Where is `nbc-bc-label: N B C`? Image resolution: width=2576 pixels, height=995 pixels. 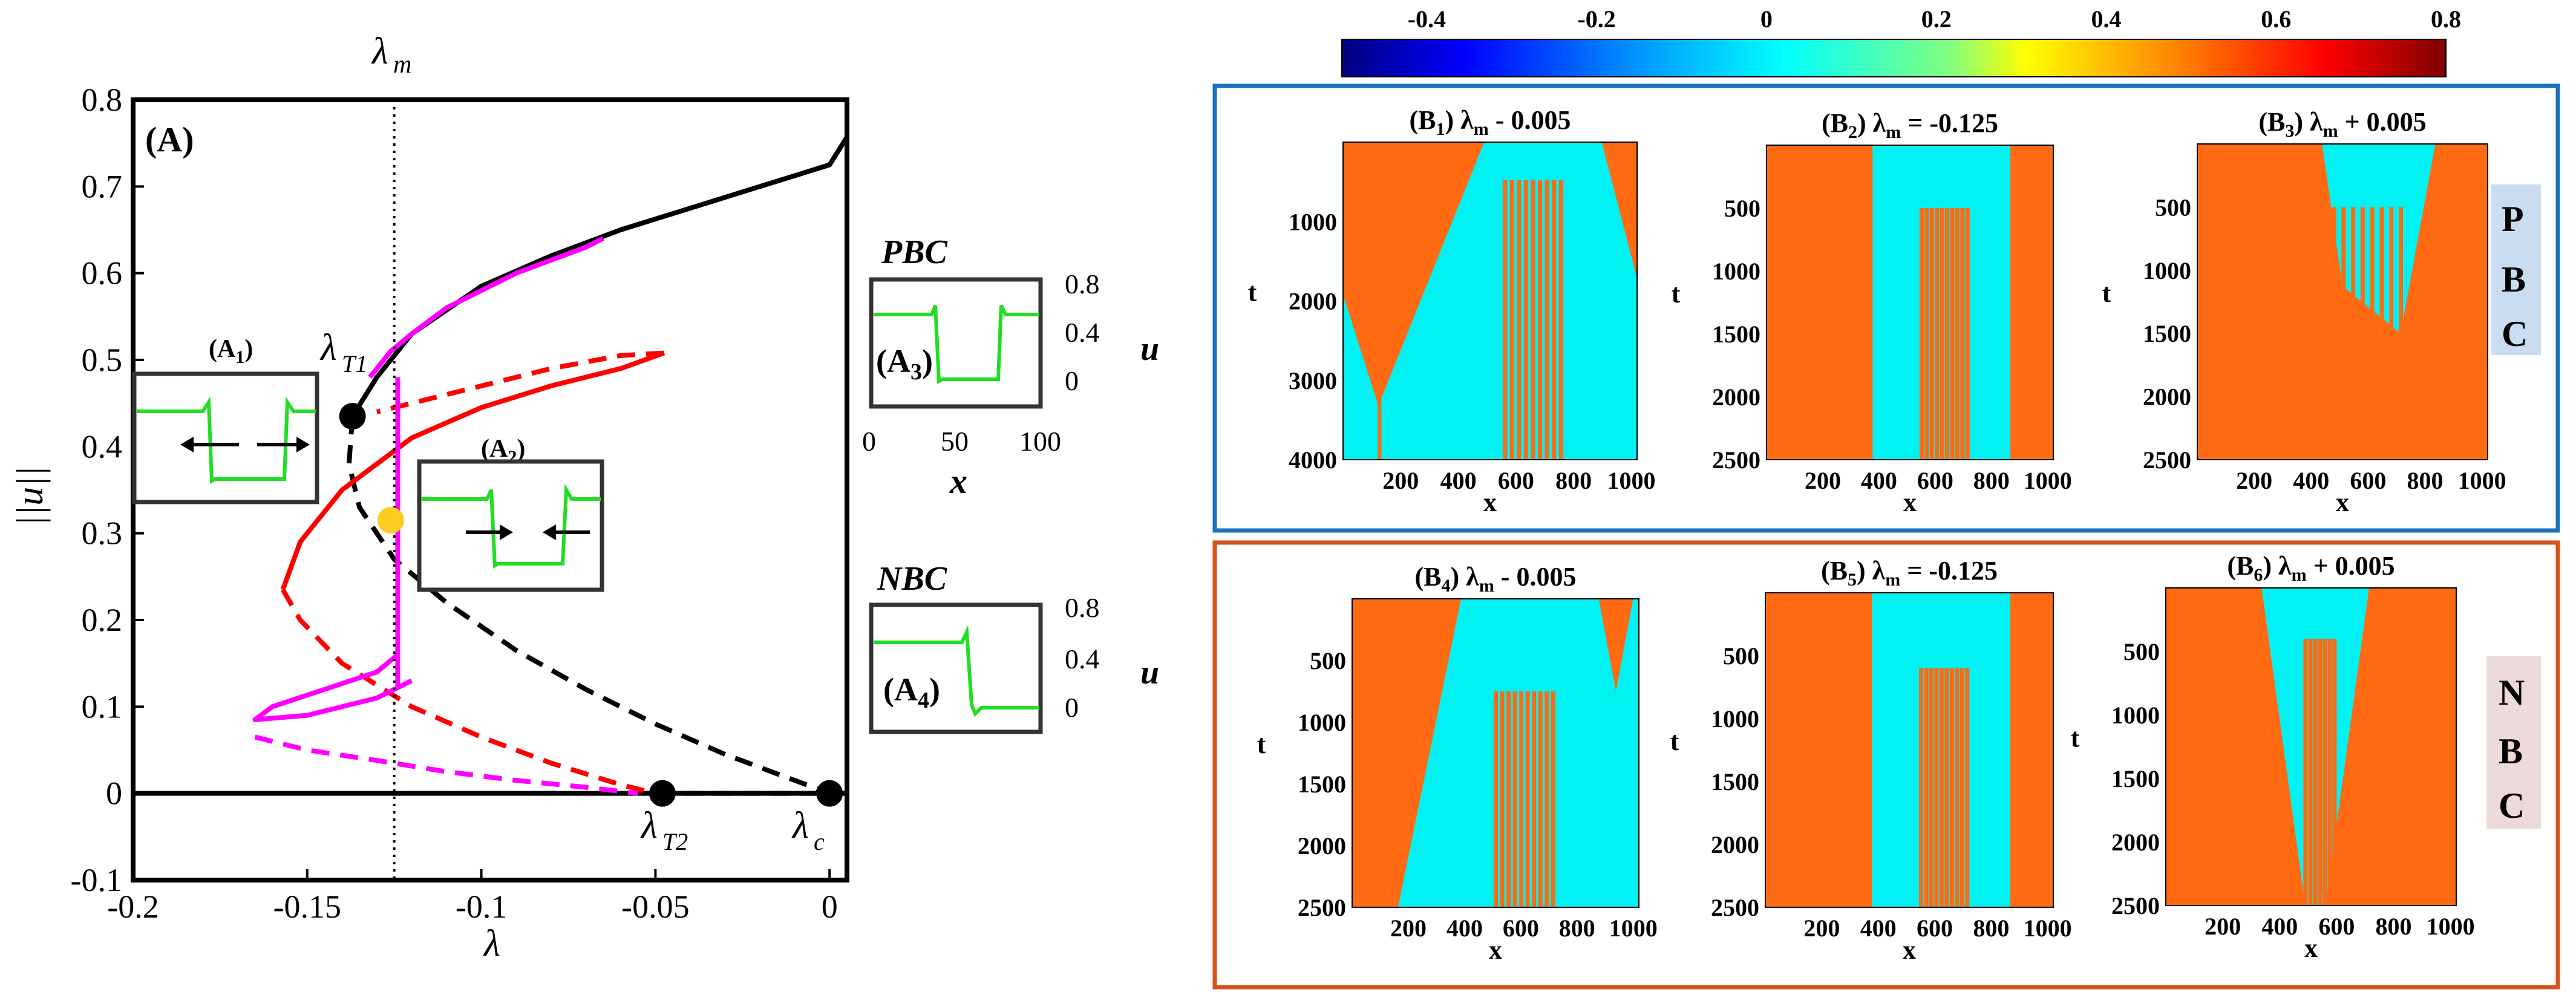 nbc-bc-label: N B C is located at coordinates (2513, 742).